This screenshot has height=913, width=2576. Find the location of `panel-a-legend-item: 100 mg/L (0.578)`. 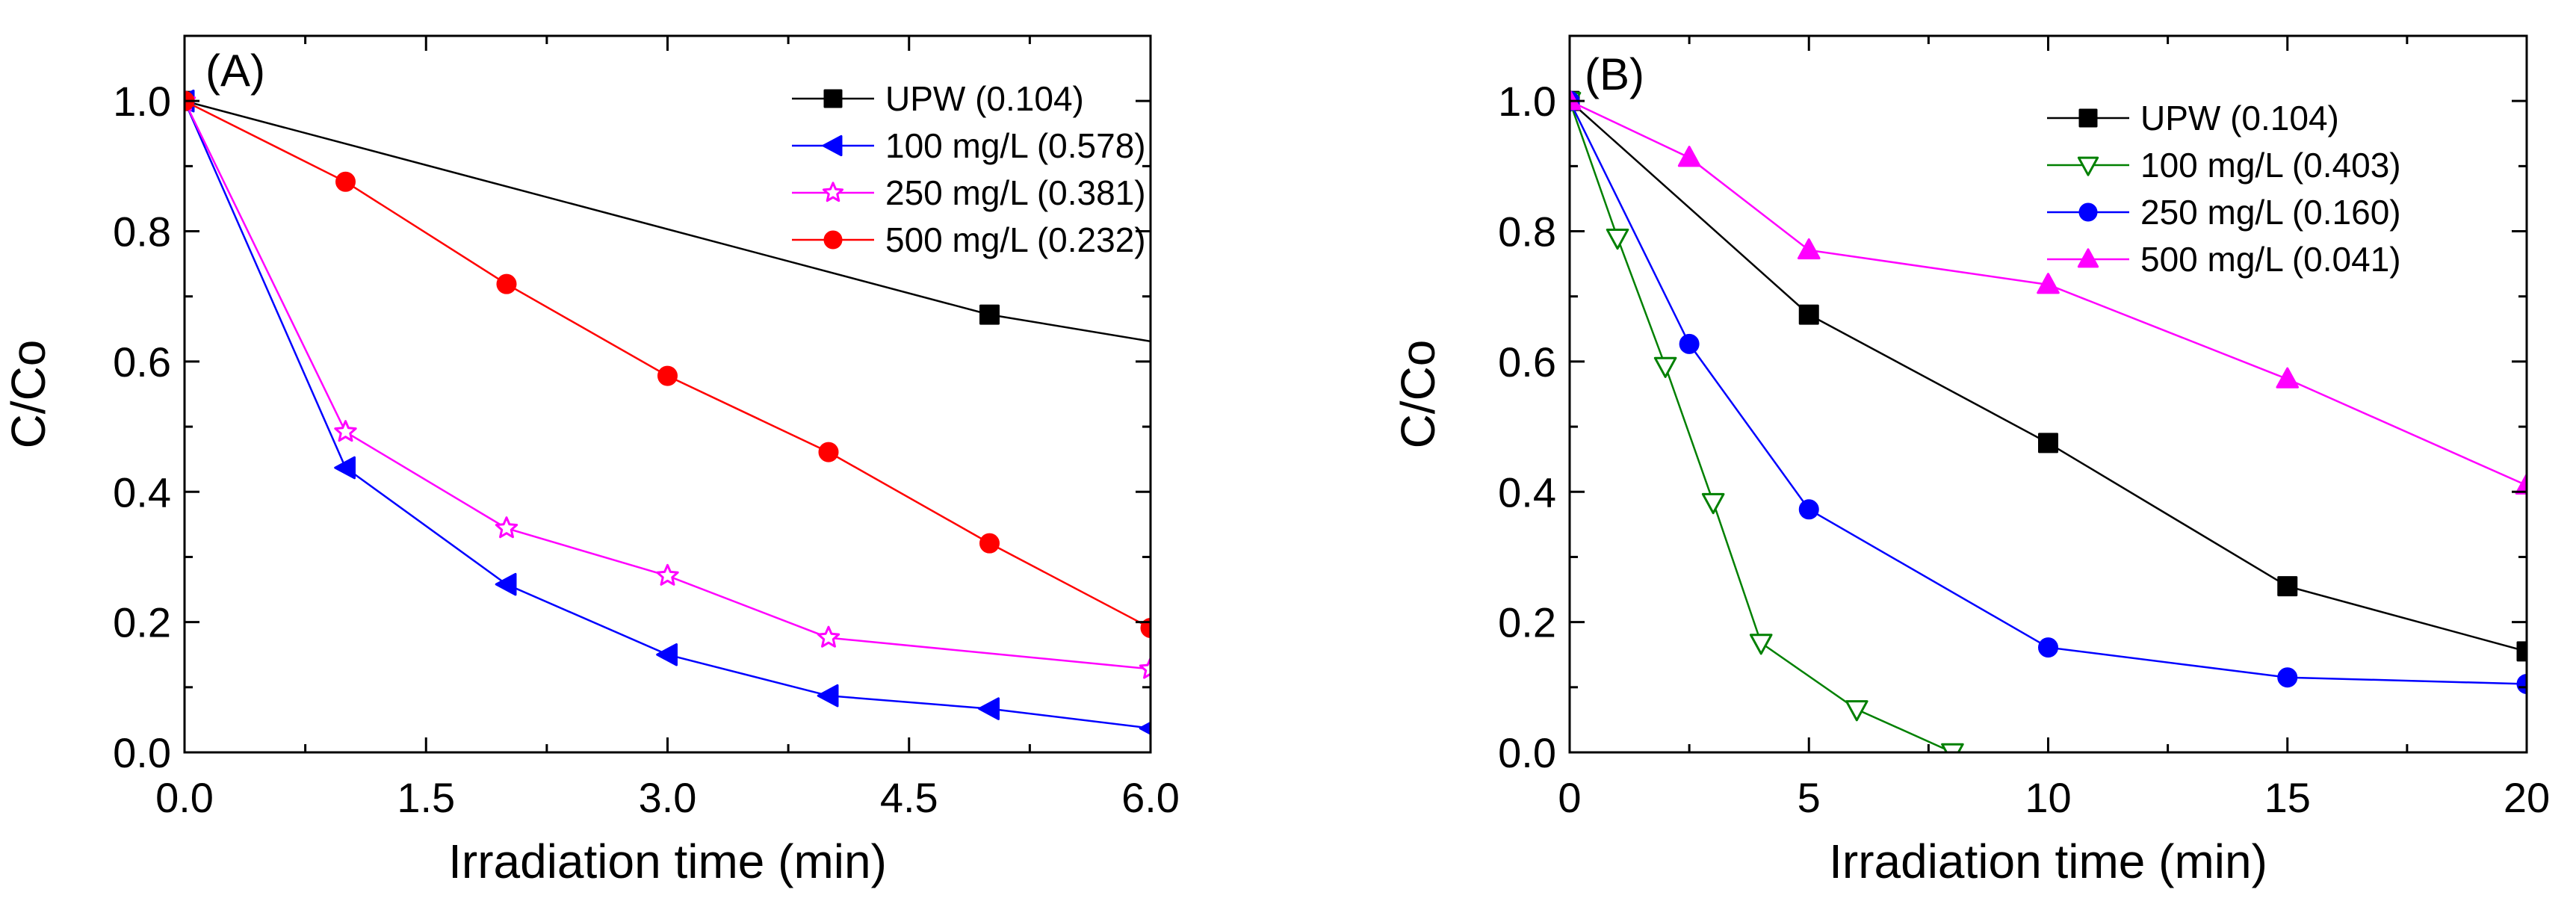

panel-a-legend-item: 100 mg/L (0.578) is located at coordinates (969, 145).